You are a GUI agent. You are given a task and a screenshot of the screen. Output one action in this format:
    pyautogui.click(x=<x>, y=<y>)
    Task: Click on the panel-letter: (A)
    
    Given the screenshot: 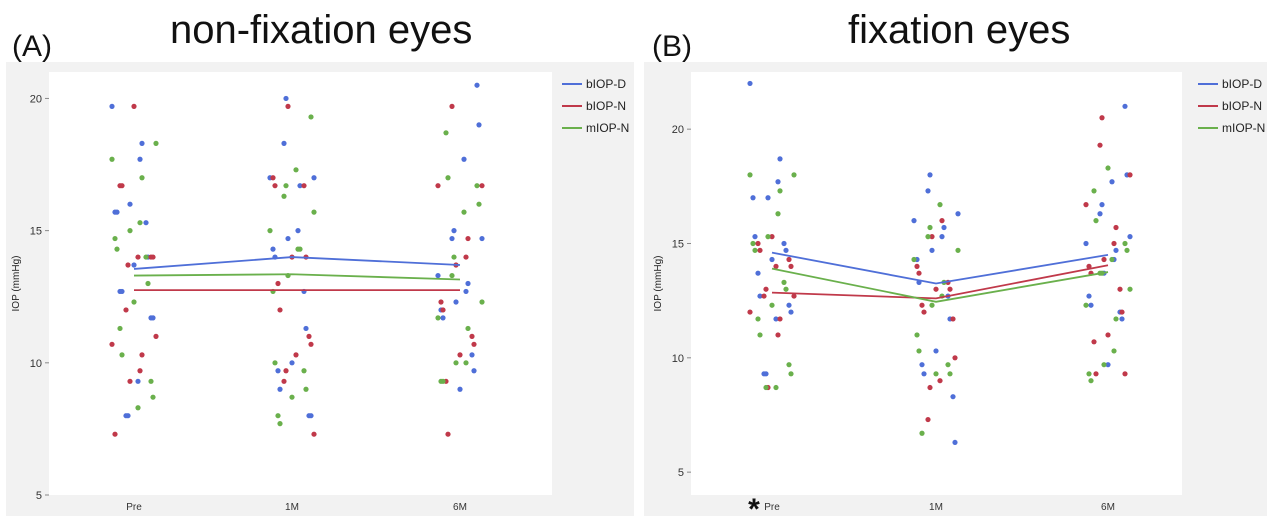 What is the action you would take?
    pyautogui.click(x=32, y=46)
    